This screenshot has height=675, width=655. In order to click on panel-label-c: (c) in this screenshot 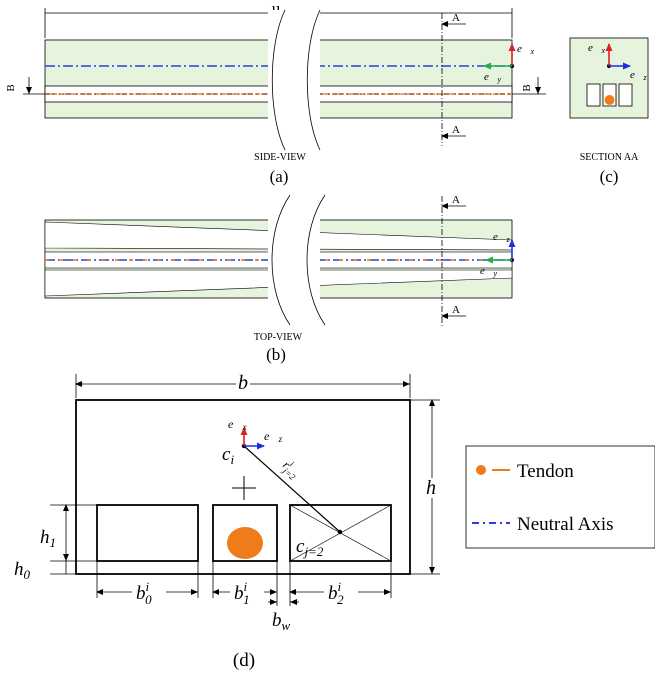, I will do `click(609, 176)`.